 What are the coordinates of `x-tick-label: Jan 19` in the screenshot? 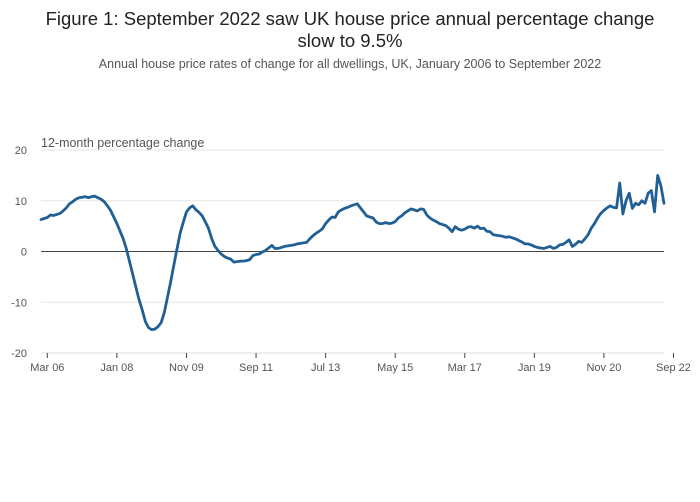 It's located at (534, 368).